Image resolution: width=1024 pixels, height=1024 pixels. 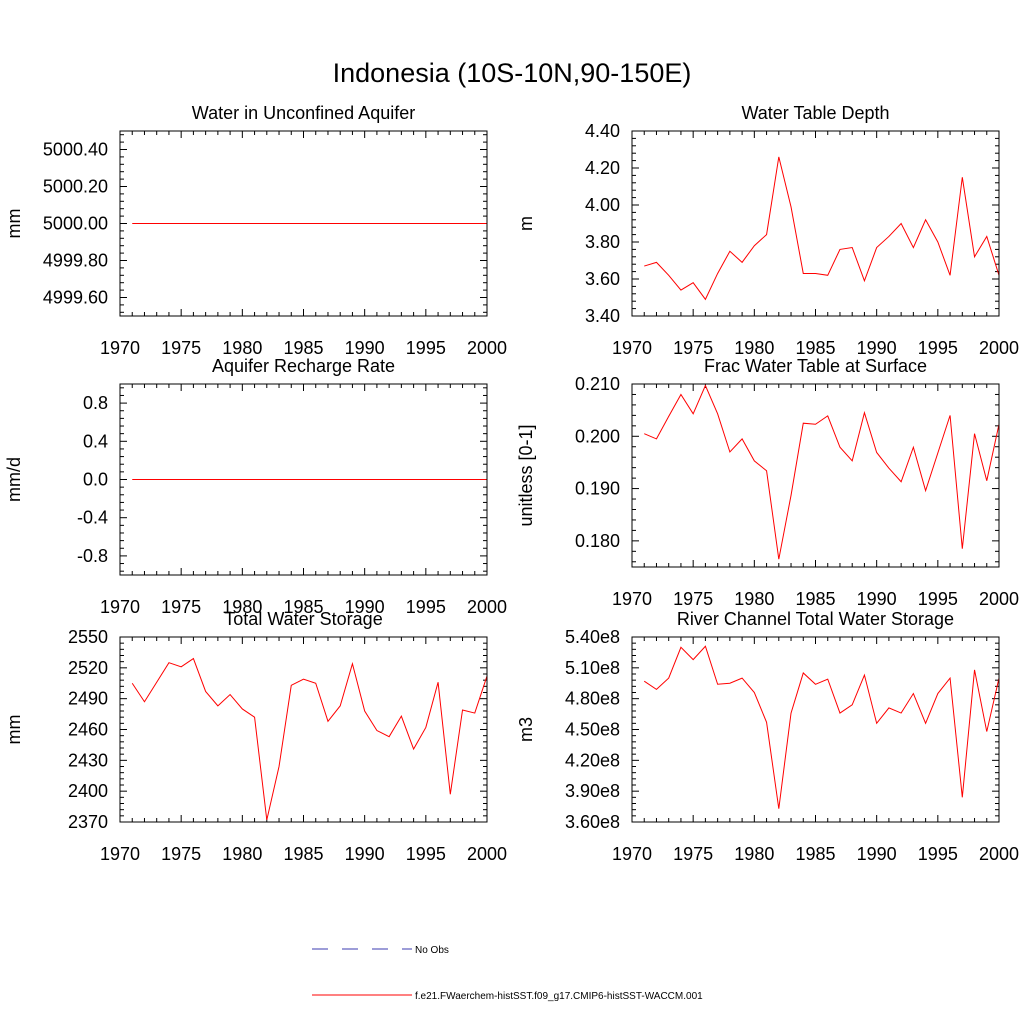 I want to click on panel-title: Frac Water Table at Surface, so click(x=815, y=366).